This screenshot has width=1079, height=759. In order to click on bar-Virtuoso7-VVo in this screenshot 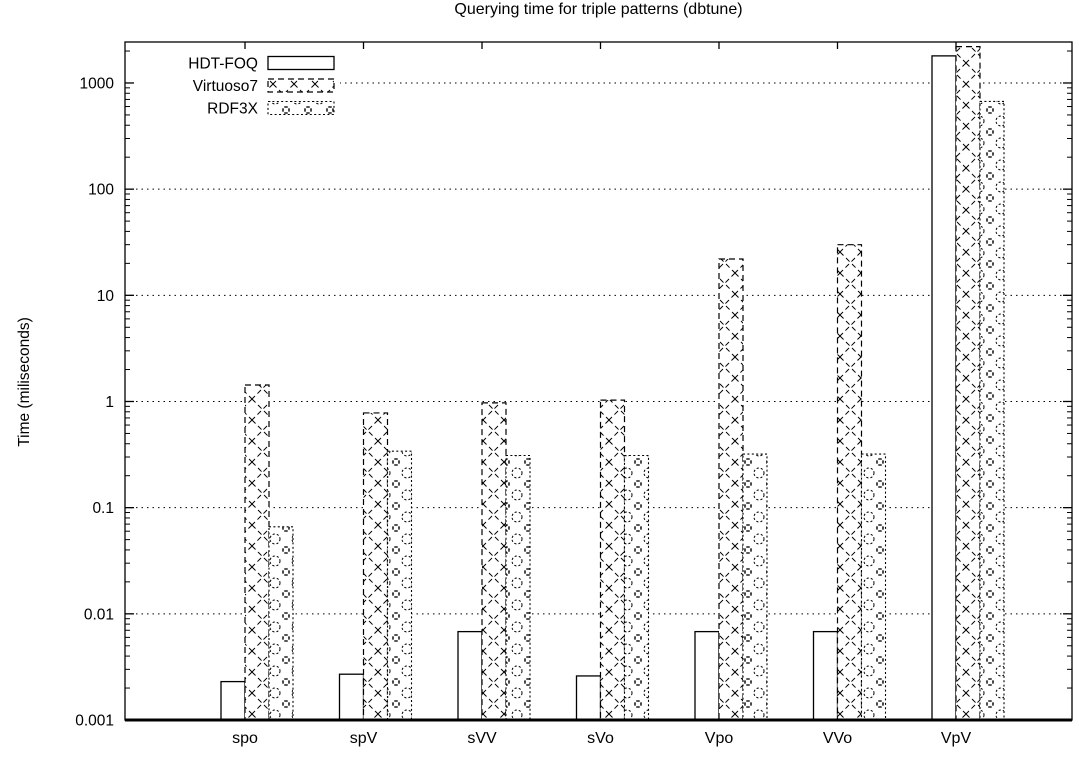, I will do `click(849, 482)`.